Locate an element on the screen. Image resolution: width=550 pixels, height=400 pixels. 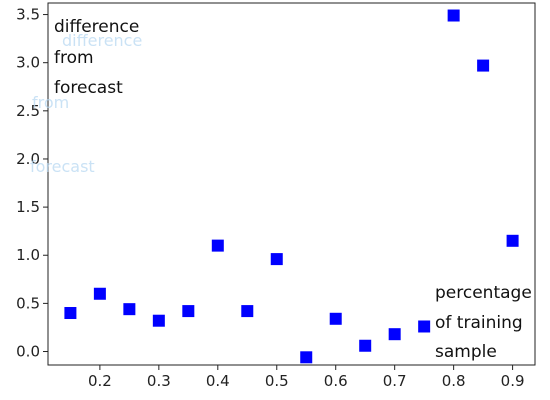
annotation-line: percentage is located at coordinates (483, 293).